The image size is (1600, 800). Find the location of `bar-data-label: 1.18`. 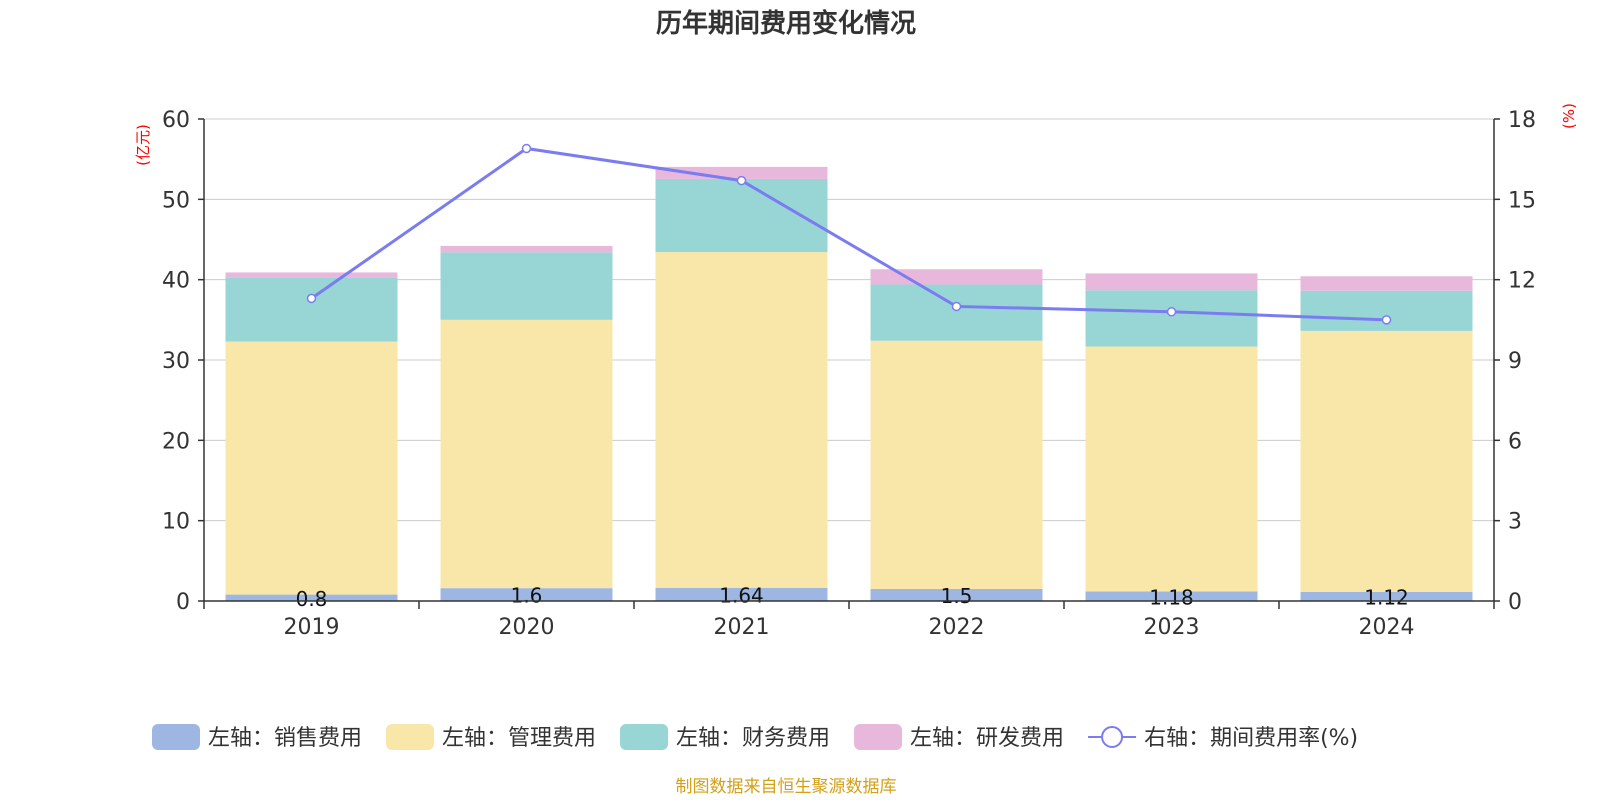

bar-data-label: 1.18 is located at coordinates (1171, 597).